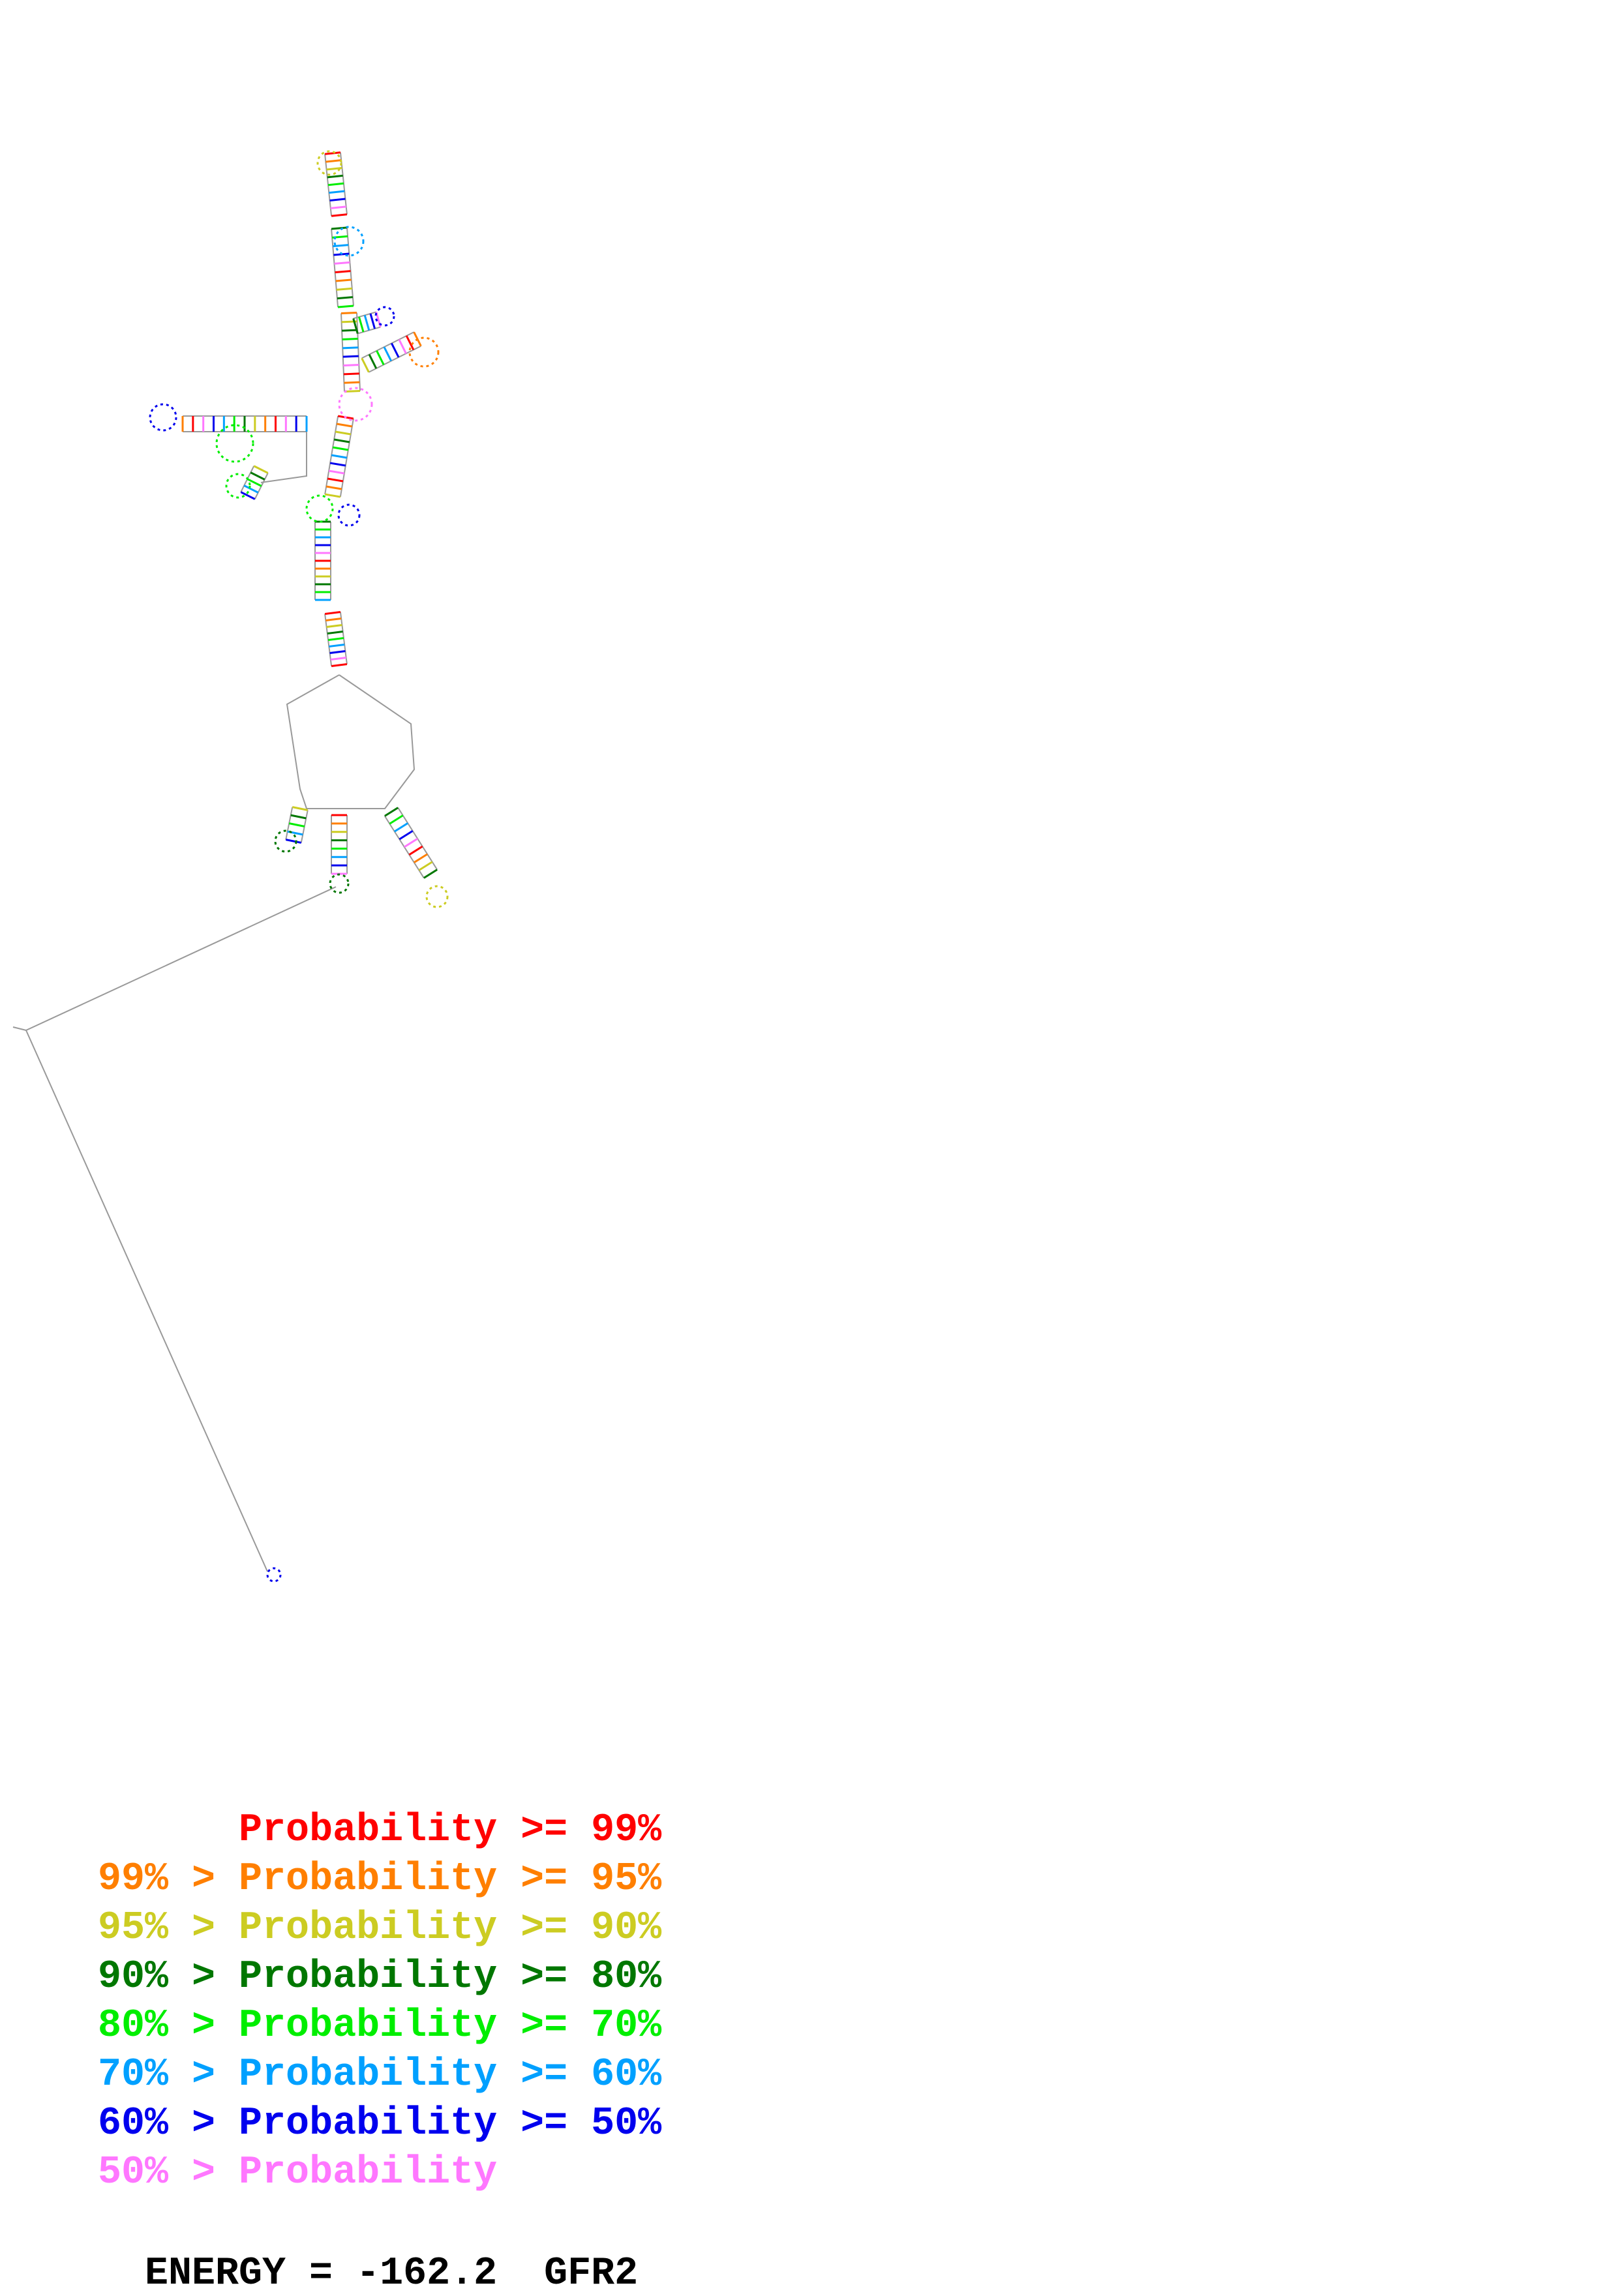 The height and width of the screenshot is (2296, 1617). What do you see at coordinates (579, 1928) in the screenshot?
I see `legend-suffix: >= 90%` at bounding box center [579, 1928].